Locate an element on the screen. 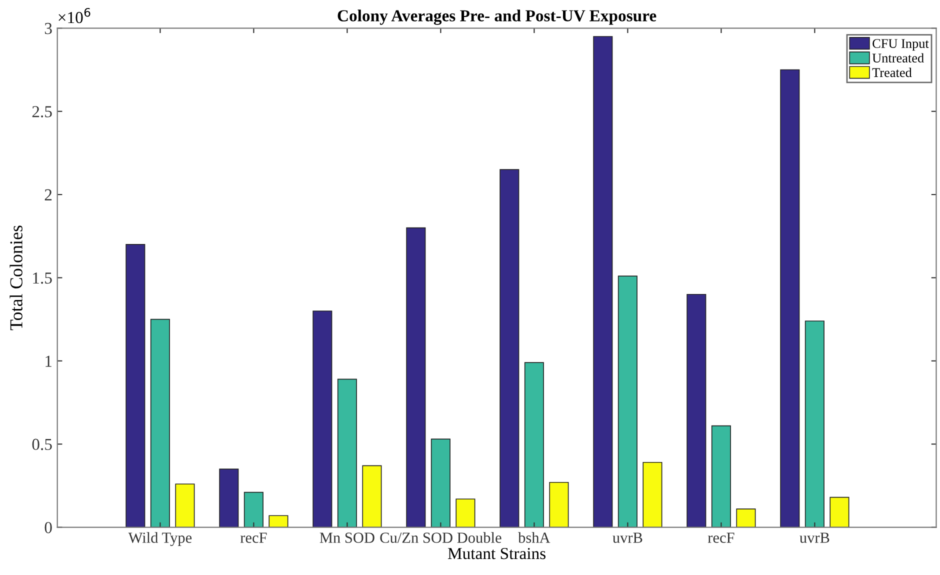 The height and width of the screenshot is (575, 940). y-tick-label: 1.5 is located at coordinates (42, 278).